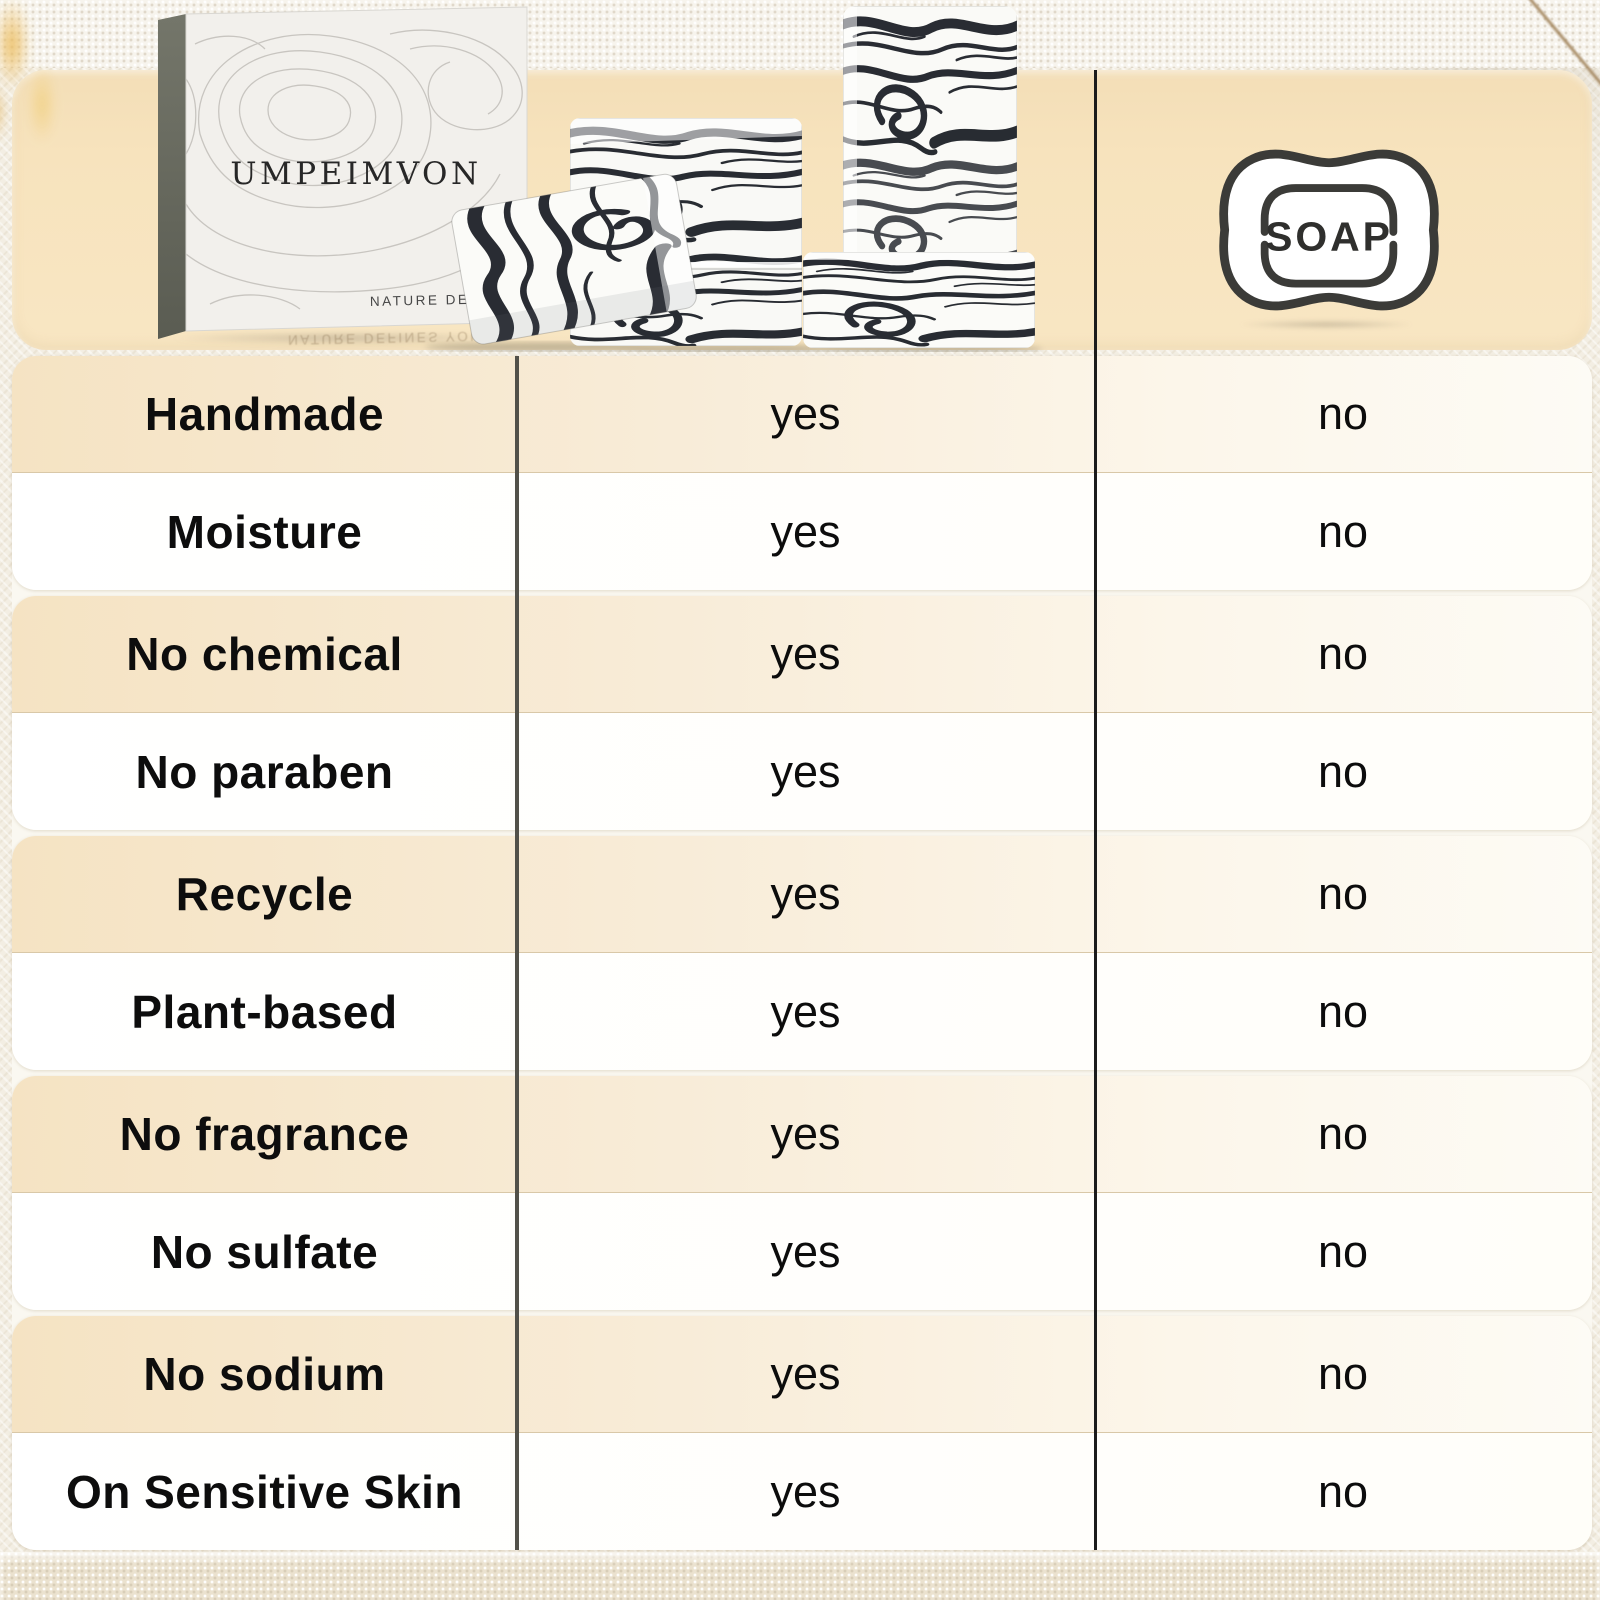 Image resolution: width=1600 pixels, height=1600 pixels. I want to click on feature-label: No chemical, so click(264, 654).